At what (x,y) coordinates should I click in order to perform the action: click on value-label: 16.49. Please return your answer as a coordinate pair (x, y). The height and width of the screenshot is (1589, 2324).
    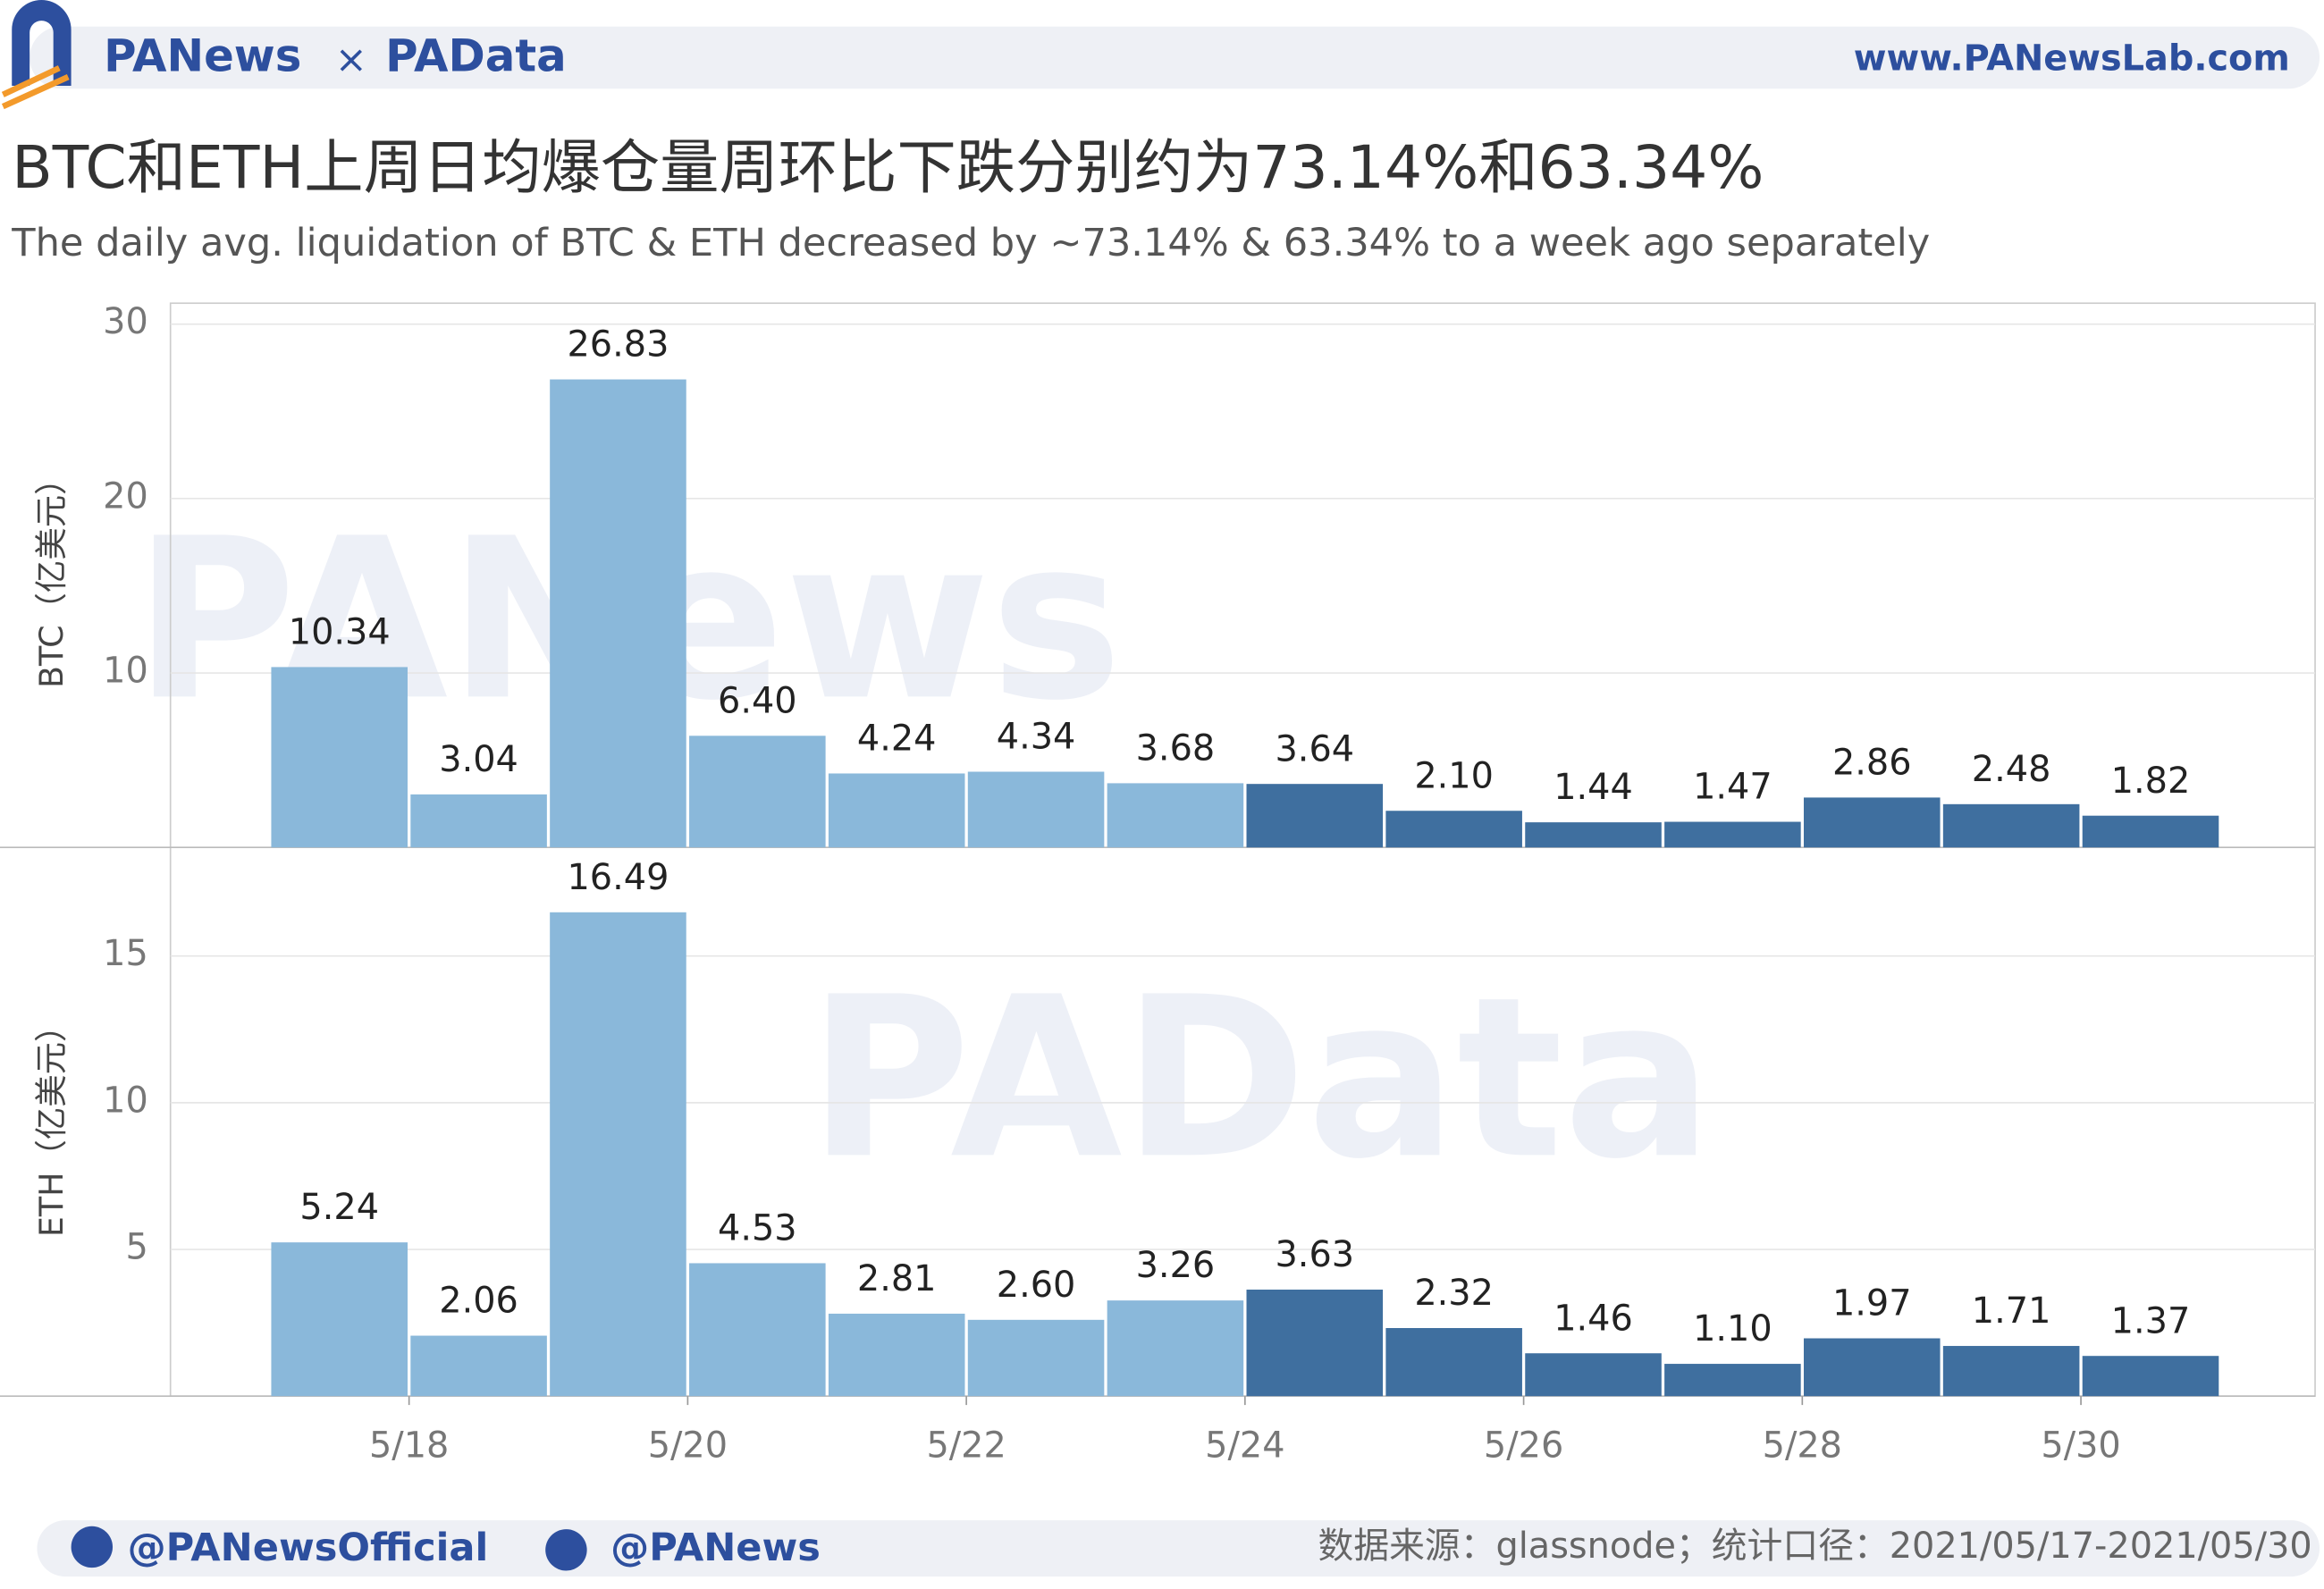
    Looking at the image, I should click on (618, 877).